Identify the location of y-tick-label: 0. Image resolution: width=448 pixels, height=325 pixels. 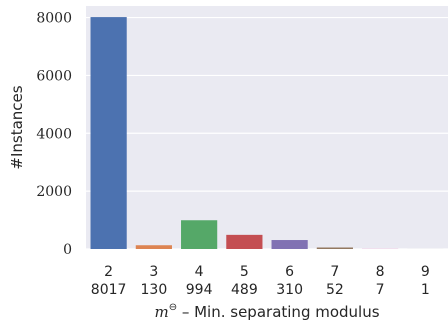
(67, 250).